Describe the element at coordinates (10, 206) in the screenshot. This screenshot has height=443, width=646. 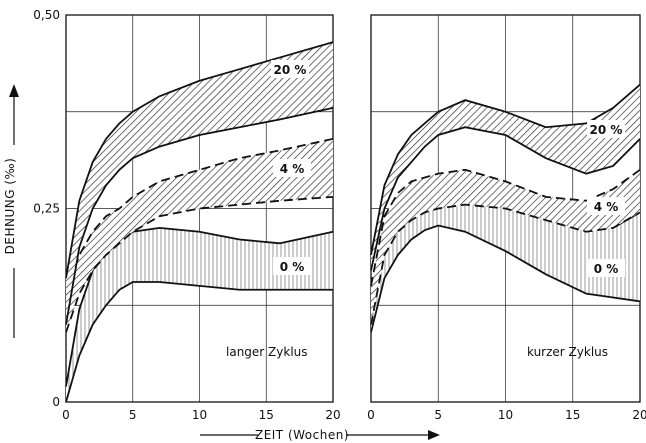
I see `y-axis-title: DEHNUNG (‰)` at that location.